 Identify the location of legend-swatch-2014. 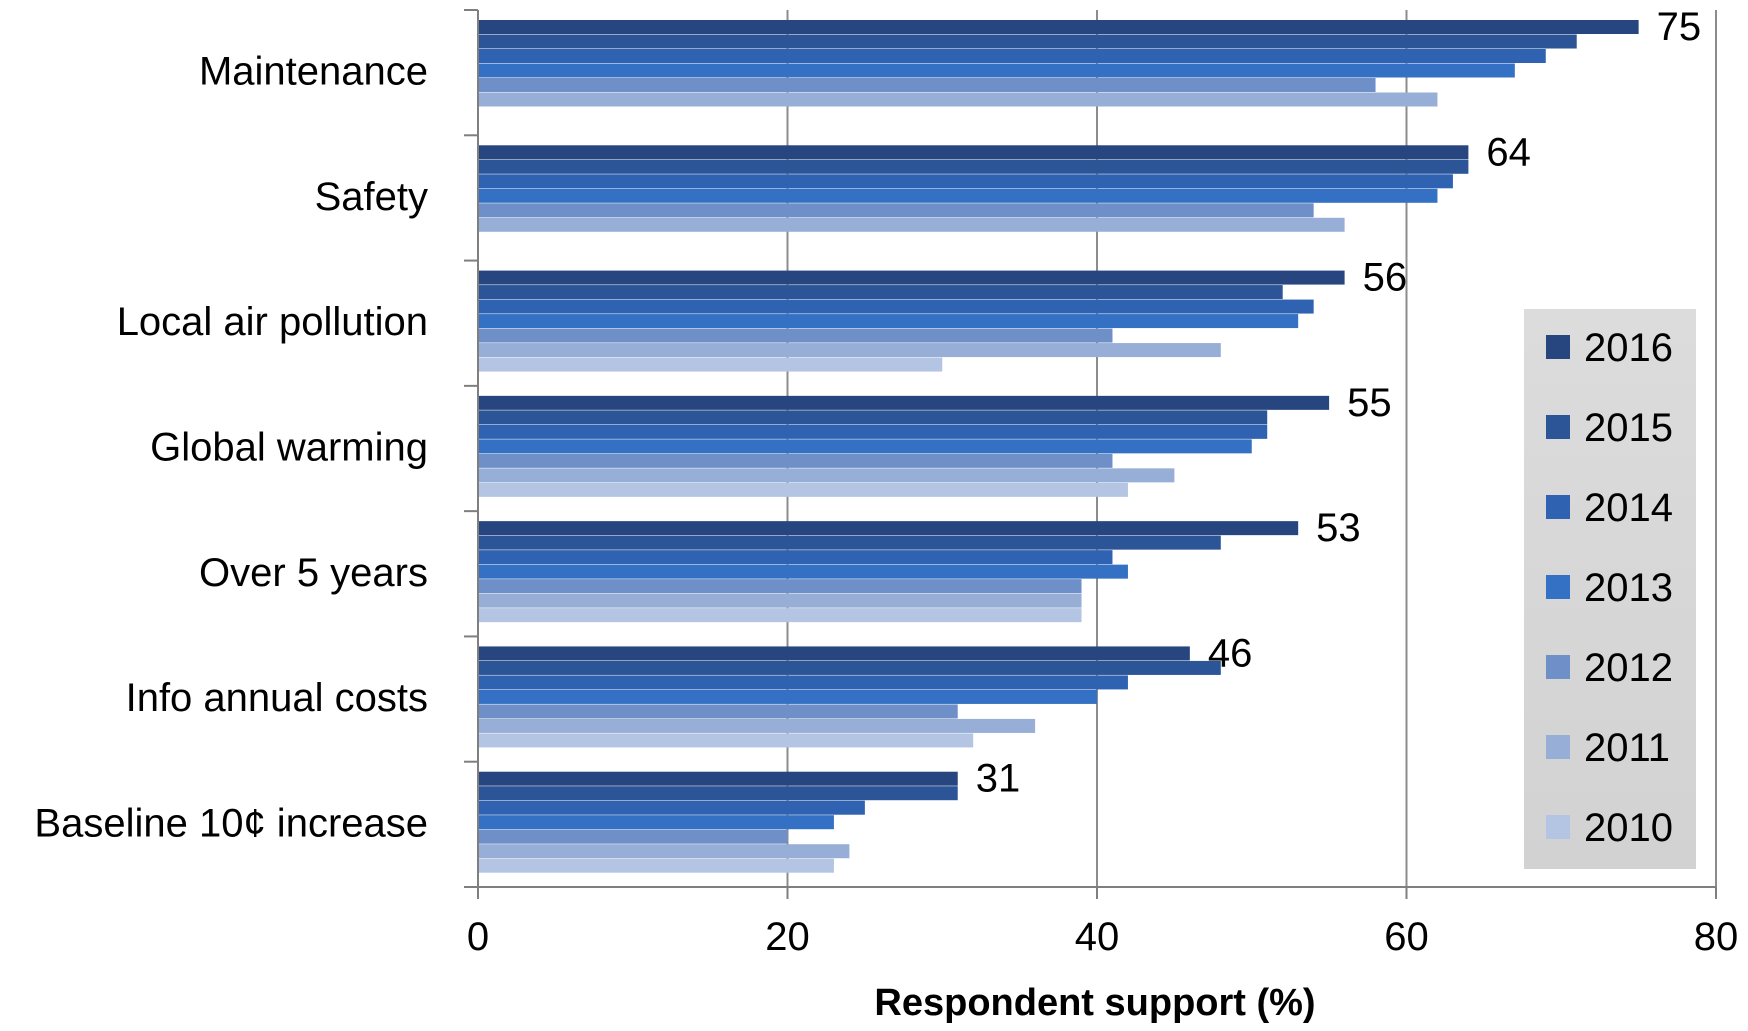
(1558, 507).